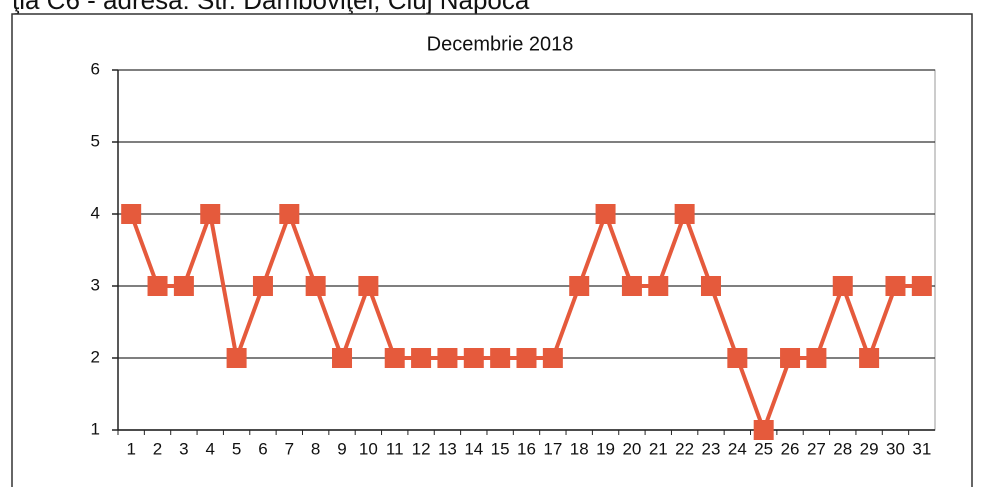 Image resolution: width=986 pixels, height=487 pixels. Describe the element at coordinates (95, 356) in the screenshot. I see `y-tick-label: 2` at that location.